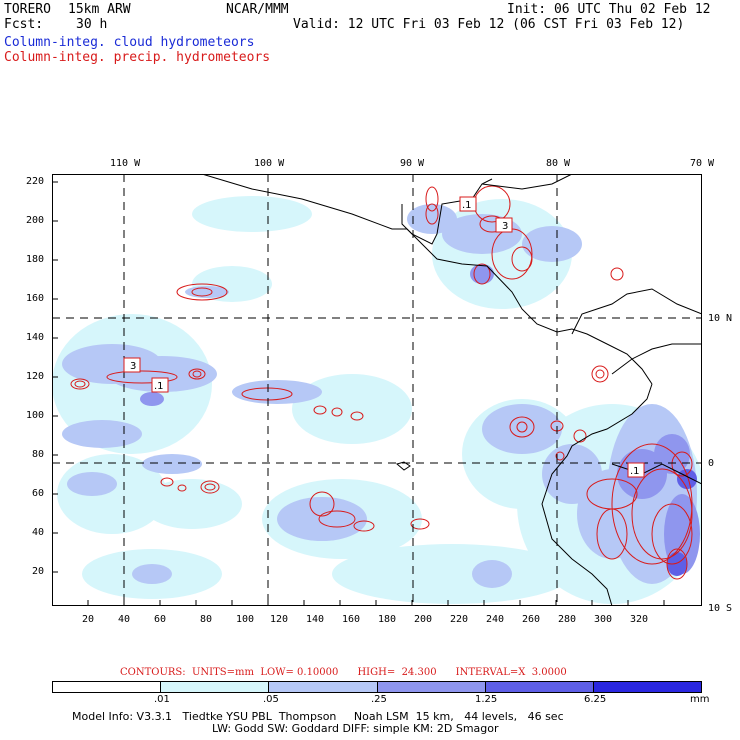 Image resolution: width=740 pixels, height=740 pixels. What do you see at coordinates (35, 298) in the screenshot?
I see `y-tick: 160` at bounding box center [35, 298].